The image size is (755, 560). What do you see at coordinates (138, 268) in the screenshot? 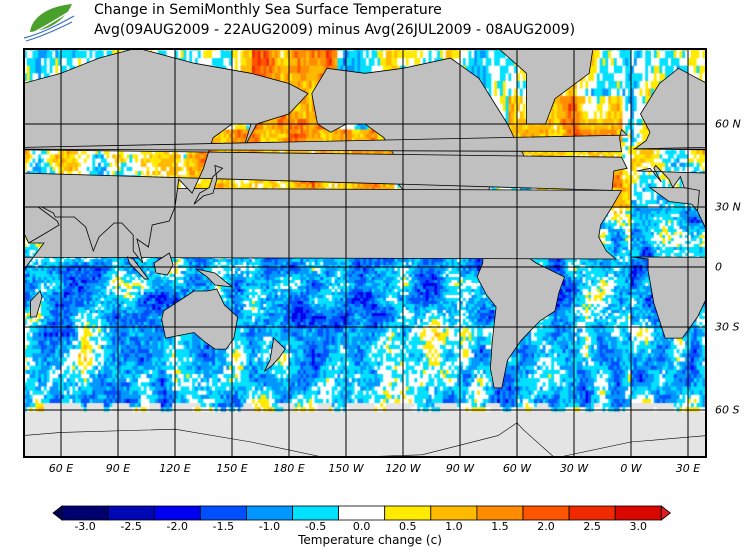
I see `land-sumatra` at bounding box center [138, 268].